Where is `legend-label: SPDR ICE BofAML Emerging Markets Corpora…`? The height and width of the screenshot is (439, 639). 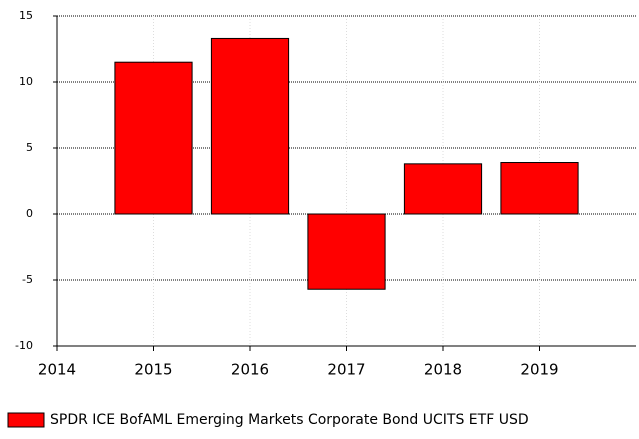
legend-label: SPDR ICE BofAML Emerging Markets Corpora… is located at coordinates (289, 420).